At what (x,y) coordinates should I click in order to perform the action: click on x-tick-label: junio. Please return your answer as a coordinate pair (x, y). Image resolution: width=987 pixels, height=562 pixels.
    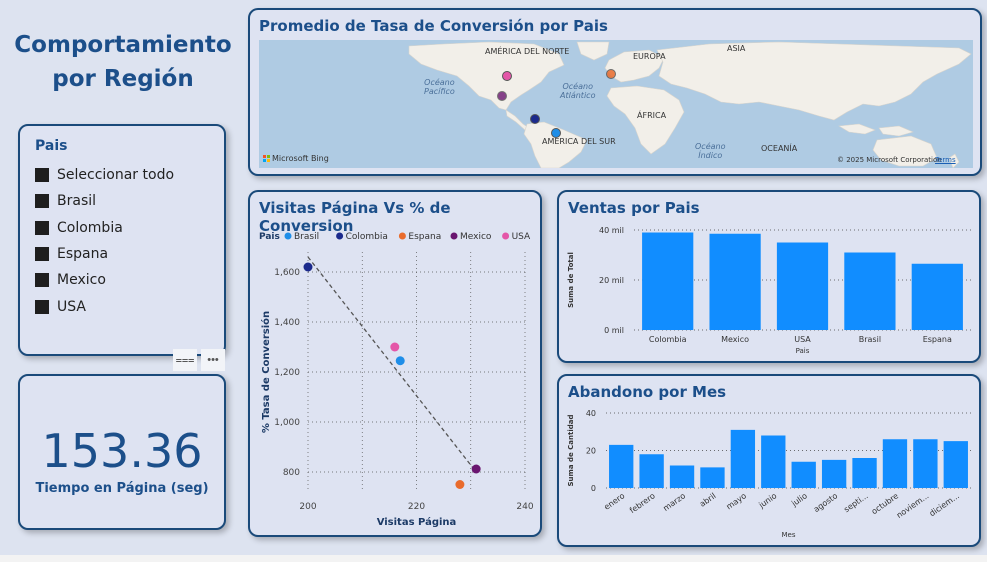
    Looking at the image, I should click on (767, 500).